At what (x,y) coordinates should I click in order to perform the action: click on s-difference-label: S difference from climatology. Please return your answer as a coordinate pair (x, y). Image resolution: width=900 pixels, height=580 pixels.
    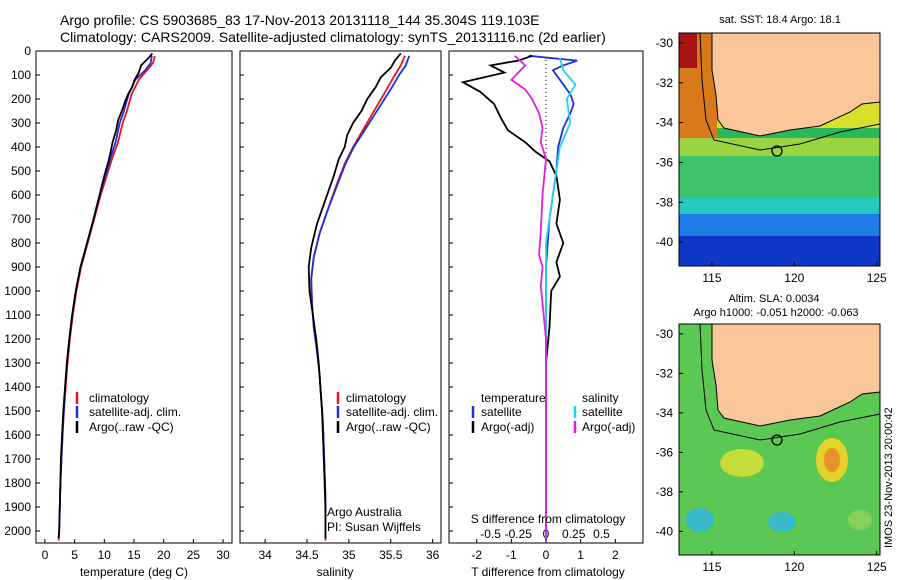
    Looking at the image, I should click on (548, 519).